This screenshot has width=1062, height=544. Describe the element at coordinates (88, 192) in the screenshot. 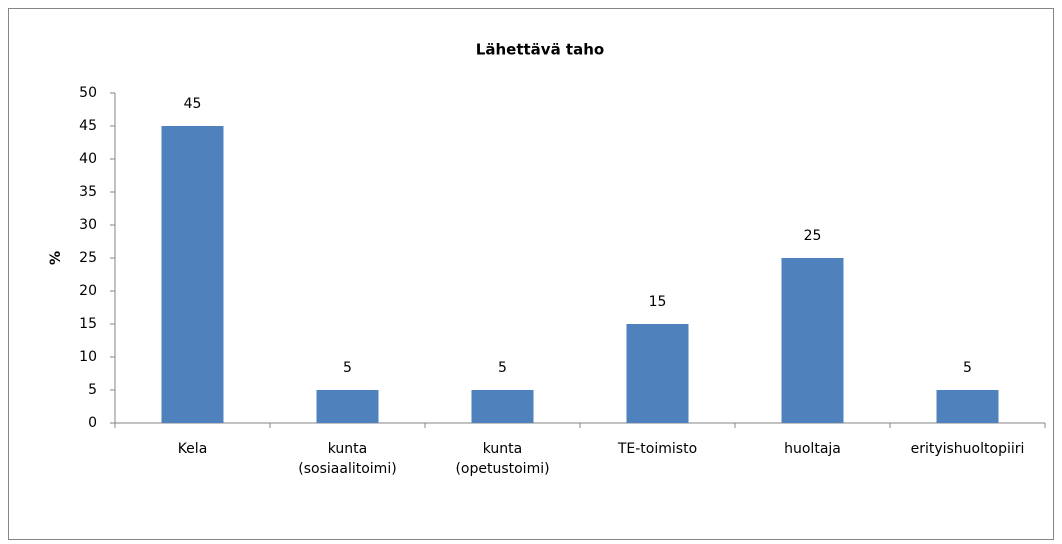

I see `y-tick-label: 35` at that location.